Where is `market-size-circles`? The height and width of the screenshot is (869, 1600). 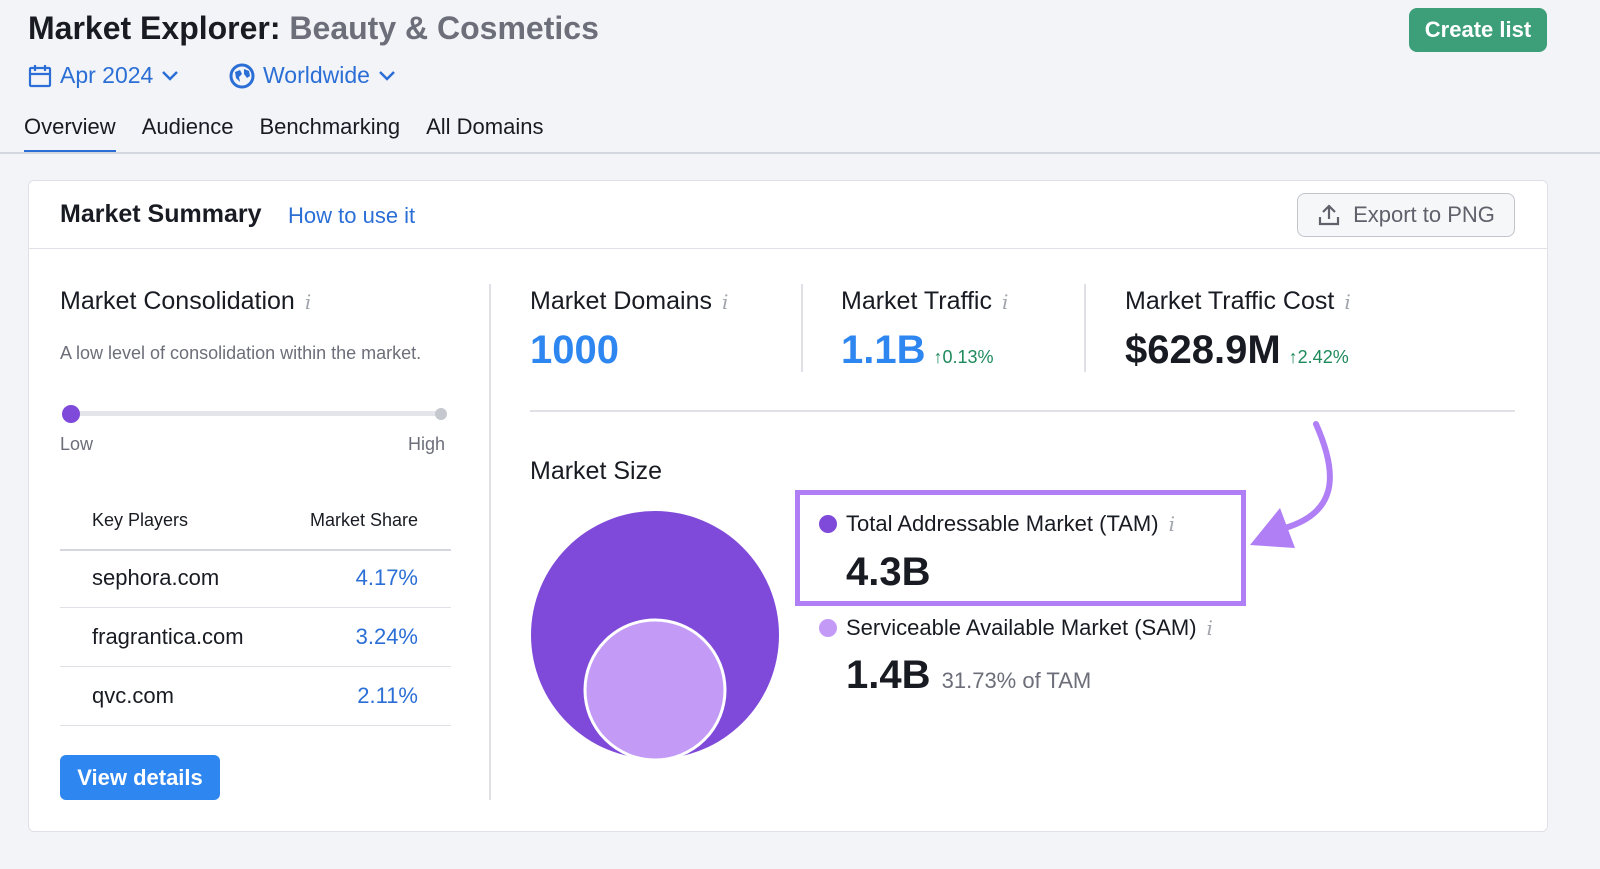 market-size-circles is located at coordinates (655, 636).